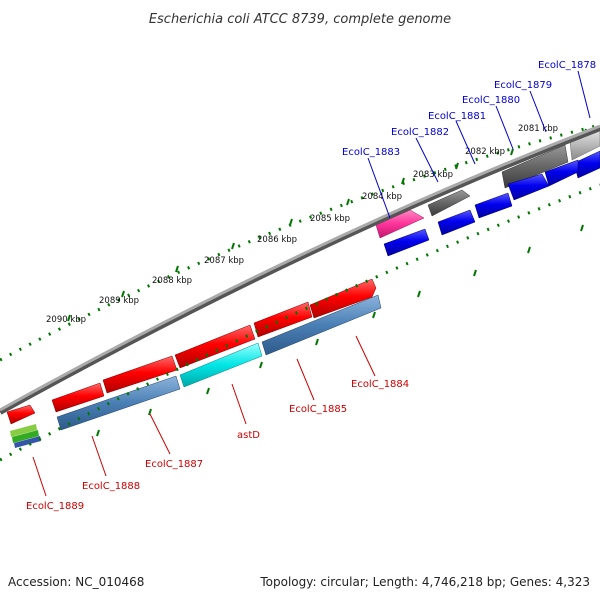 The height and width of the screenshot is (600, 600). I want to click on gene-label: EcolC_1882, so click(420, 132).